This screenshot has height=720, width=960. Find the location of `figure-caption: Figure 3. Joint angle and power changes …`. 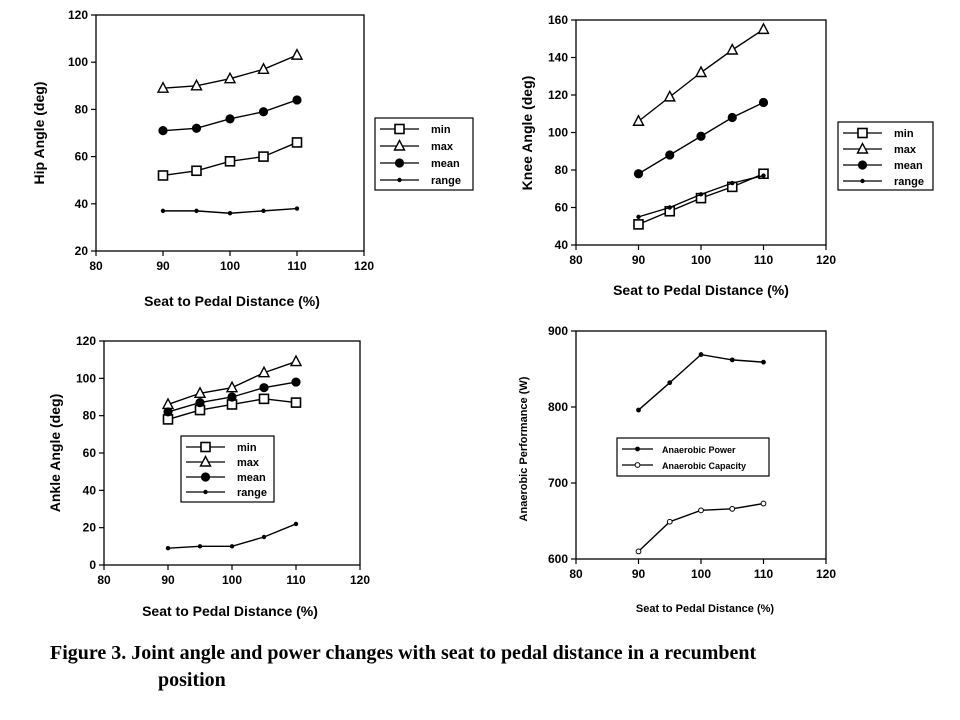

figure-caption: Figure 3. Joint angle and power changes … is located at coordinates (490, 667).